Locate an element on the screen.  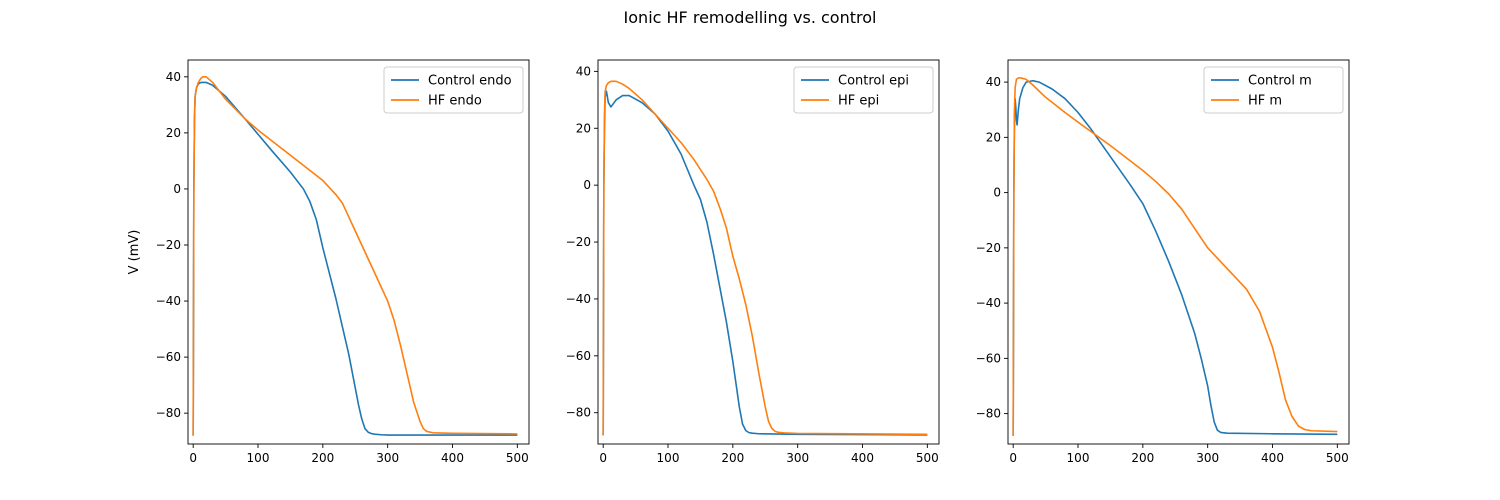
legend-label: Control endo is located at coordinates (470, 81).